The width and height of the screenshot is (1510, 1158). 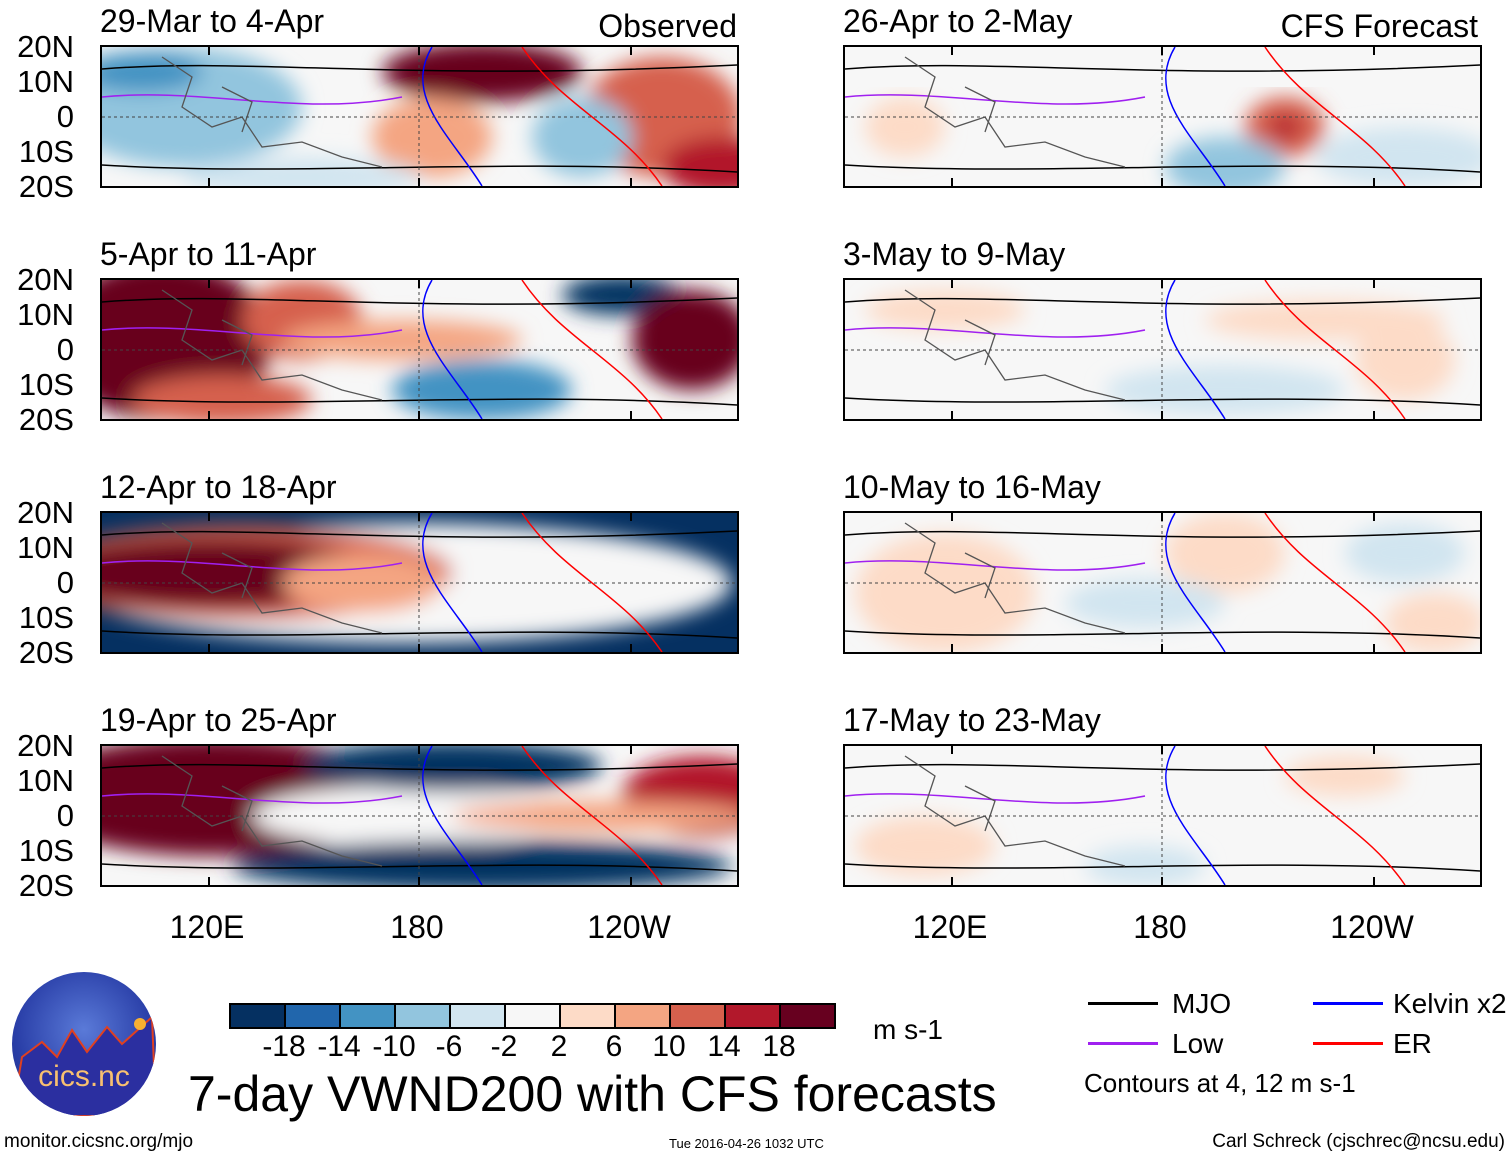 I want to click on legend-line-kelvin, so click(x=1348, y=1003).